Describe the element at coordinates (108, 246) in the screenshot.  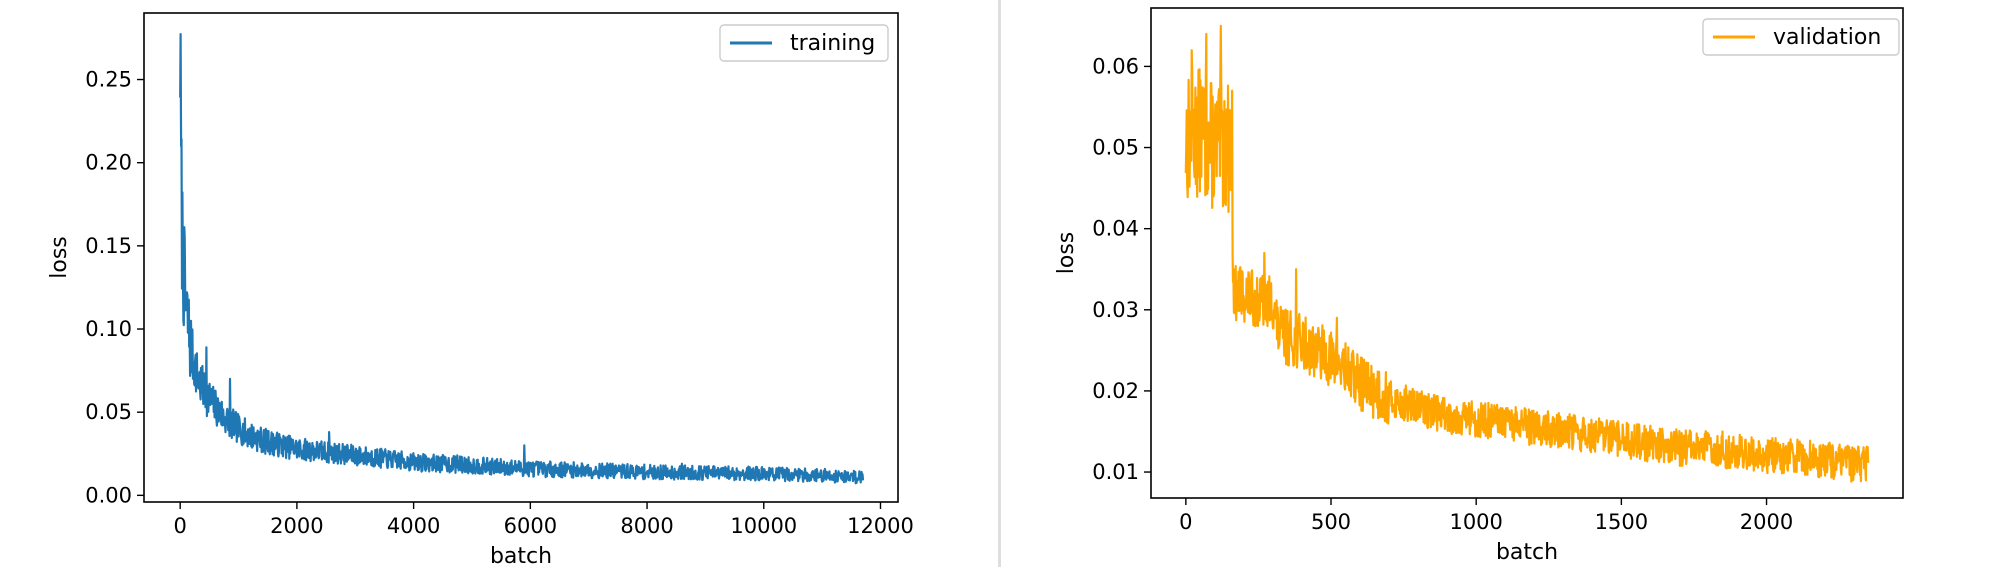
I see `y-tick-label: 0.15` at that location.